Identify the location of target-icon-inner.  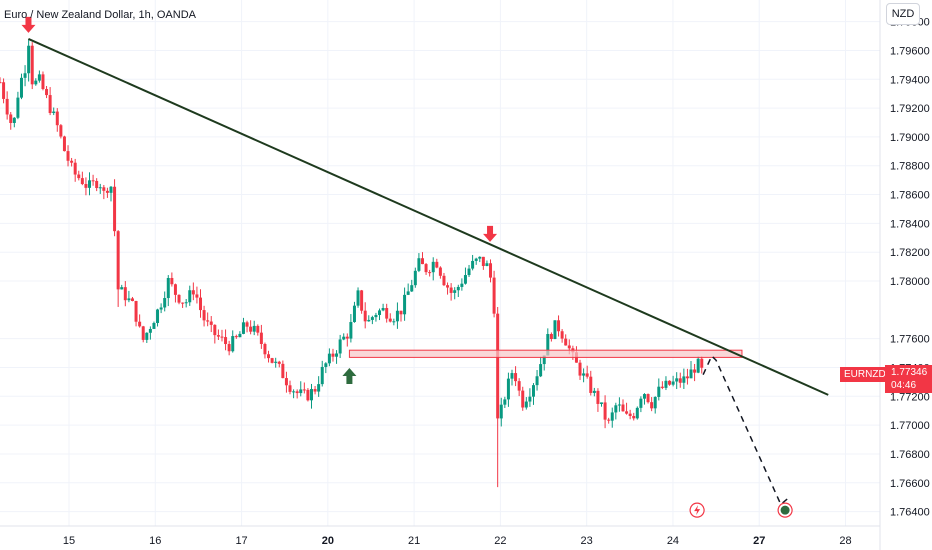
(785, 510).